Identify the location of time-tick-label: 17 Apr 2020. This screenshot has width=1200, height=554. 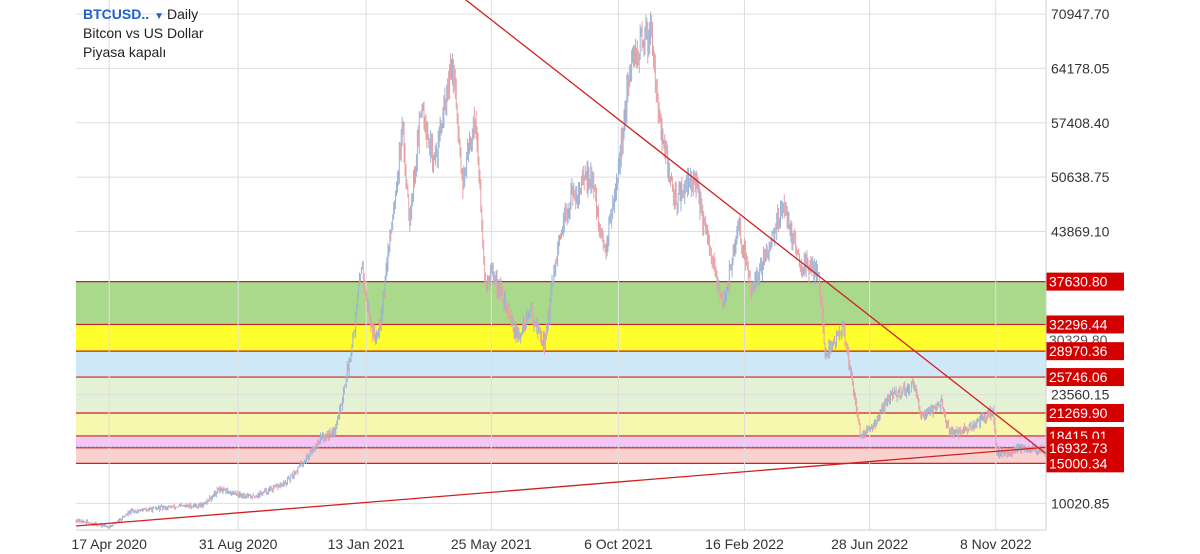
(109, 544).